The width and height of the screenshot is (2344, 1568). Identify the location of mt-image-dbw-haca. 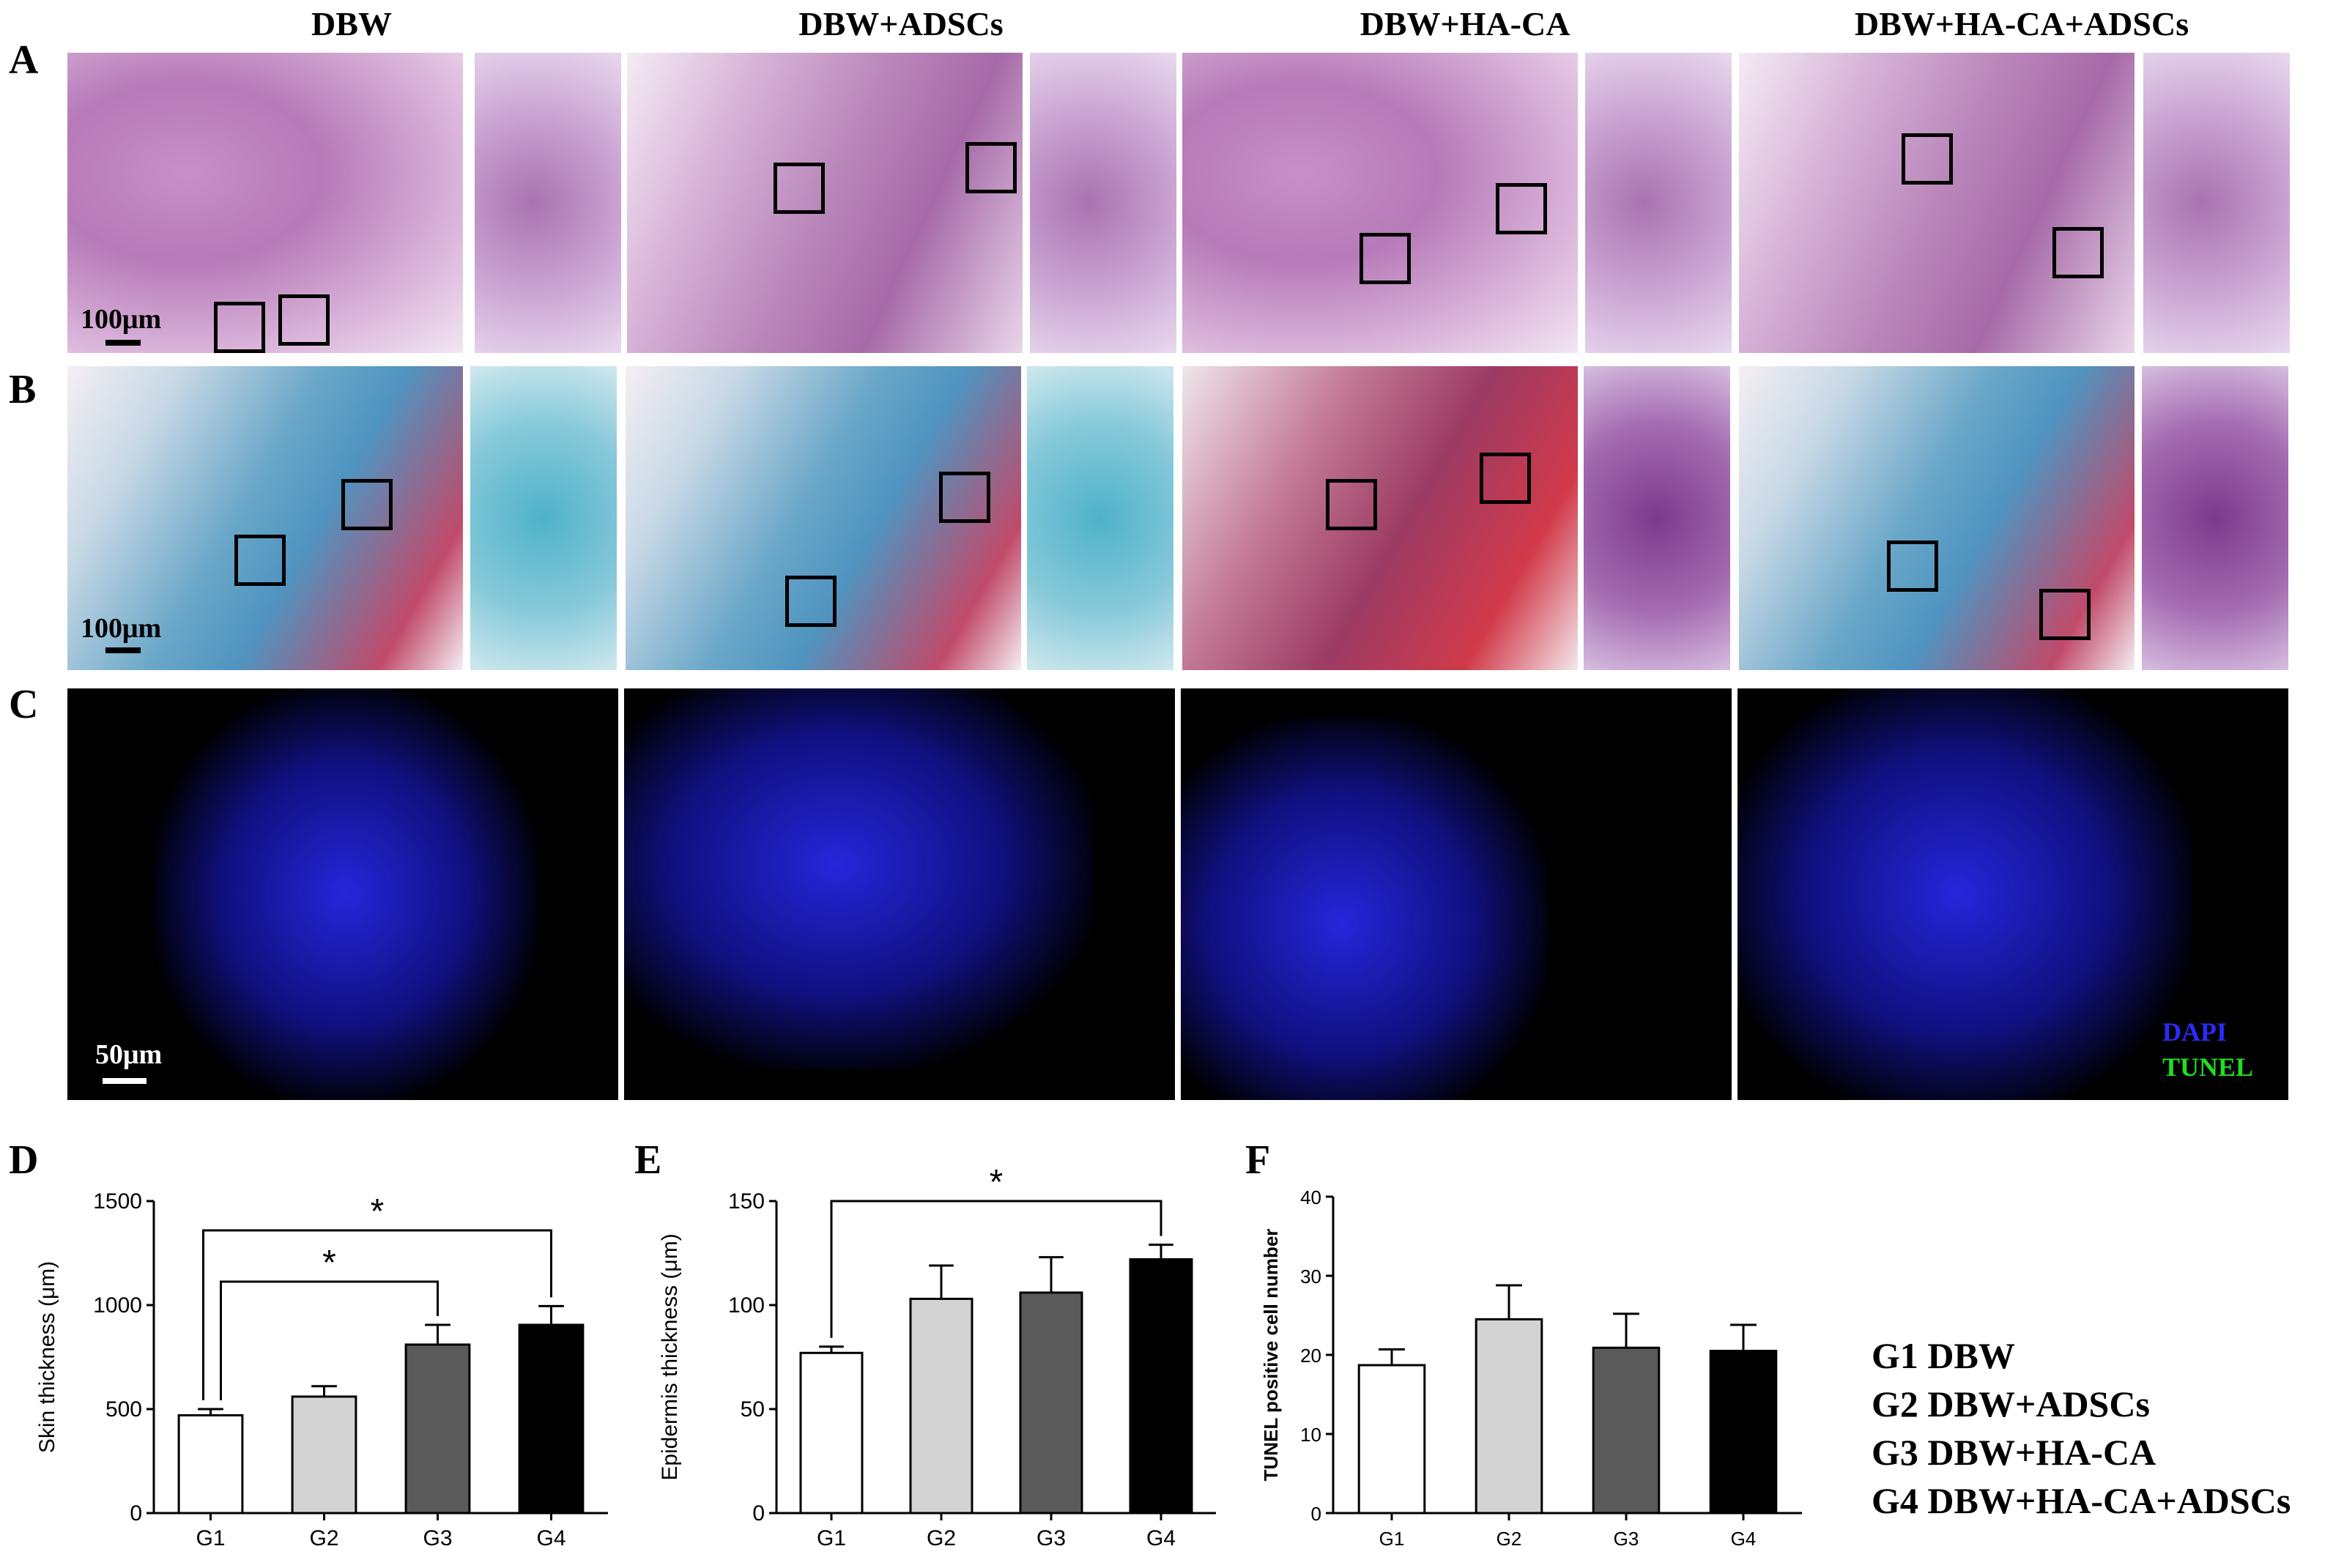
(1380, 518).